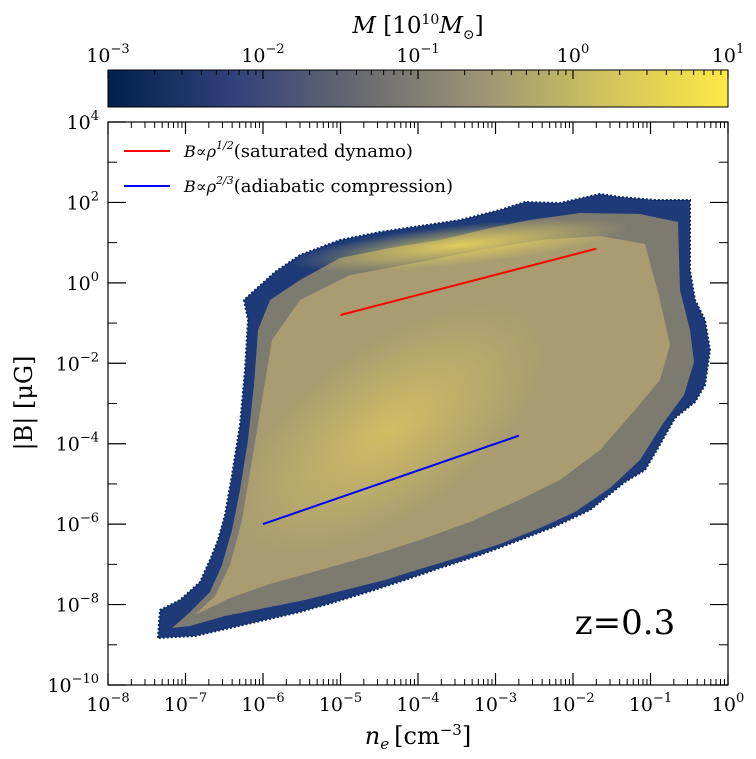 The width and height of the screenshot is (756, 759). What do you see at coordinates (418, 74) in the screenshot?
I see `colorbar-ticks` at bounding box center [418, 74].